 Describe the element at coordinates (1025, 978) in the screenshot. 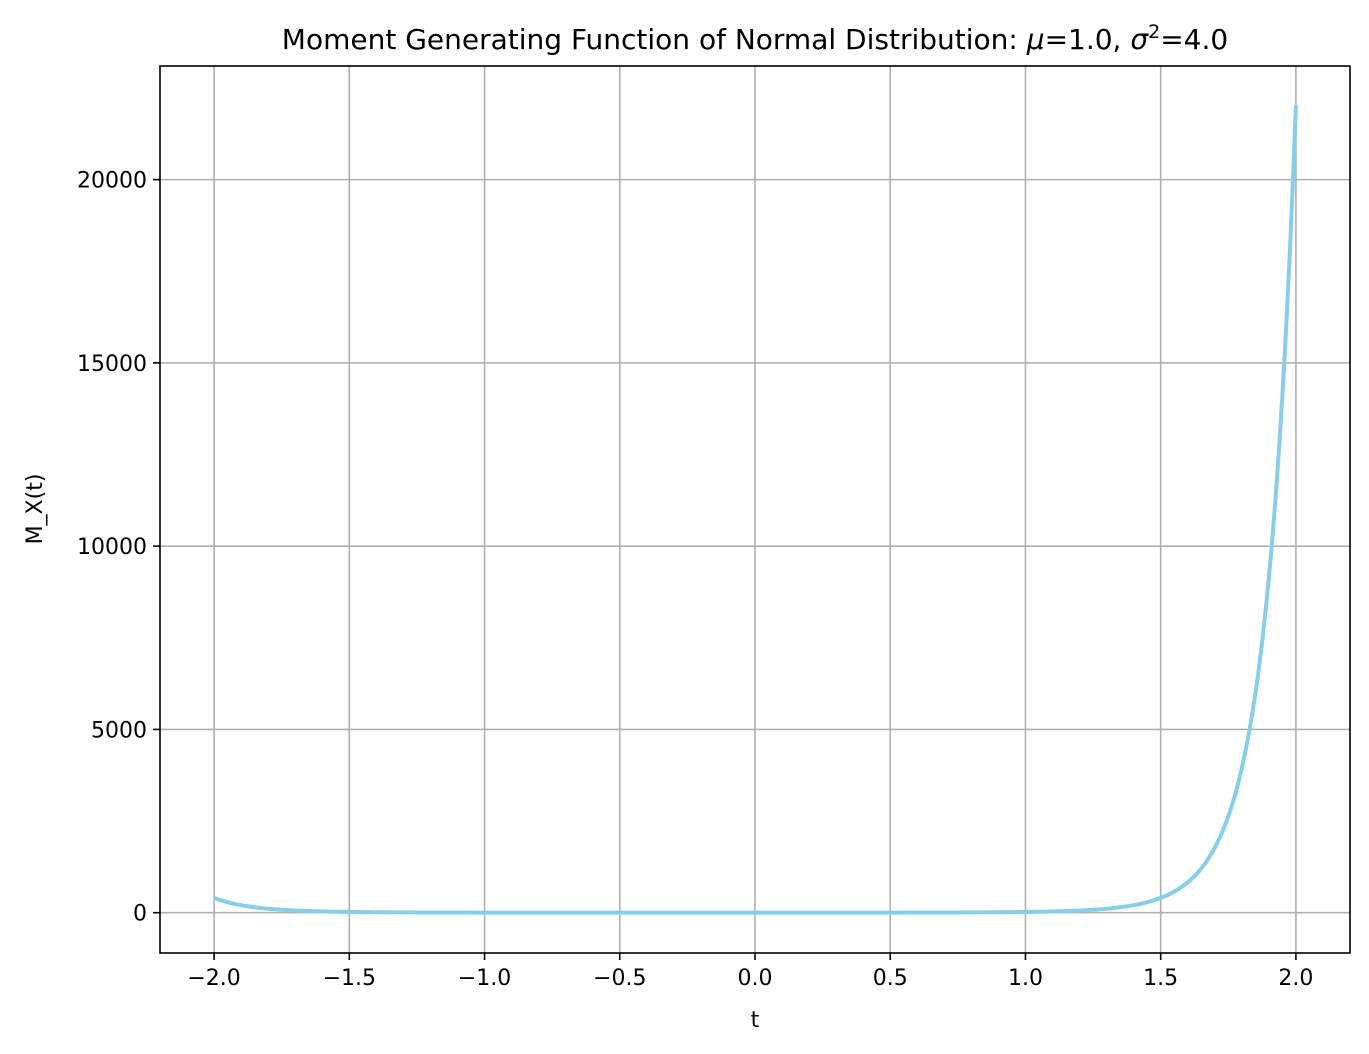

I see `x-tick-label: 1.0` at that location.